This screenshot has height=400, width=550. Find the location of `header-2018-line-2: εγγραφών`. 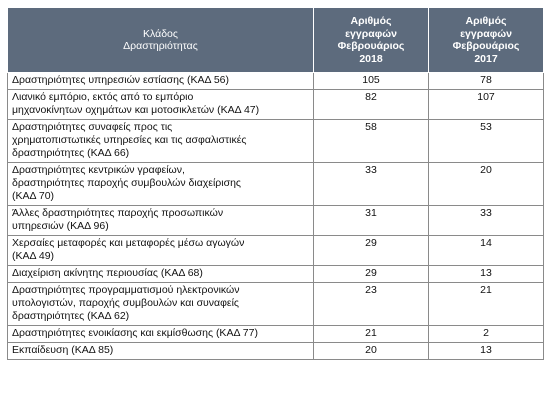

header-2018-line-2: εγγραφών is located at coordinates (371, 33).